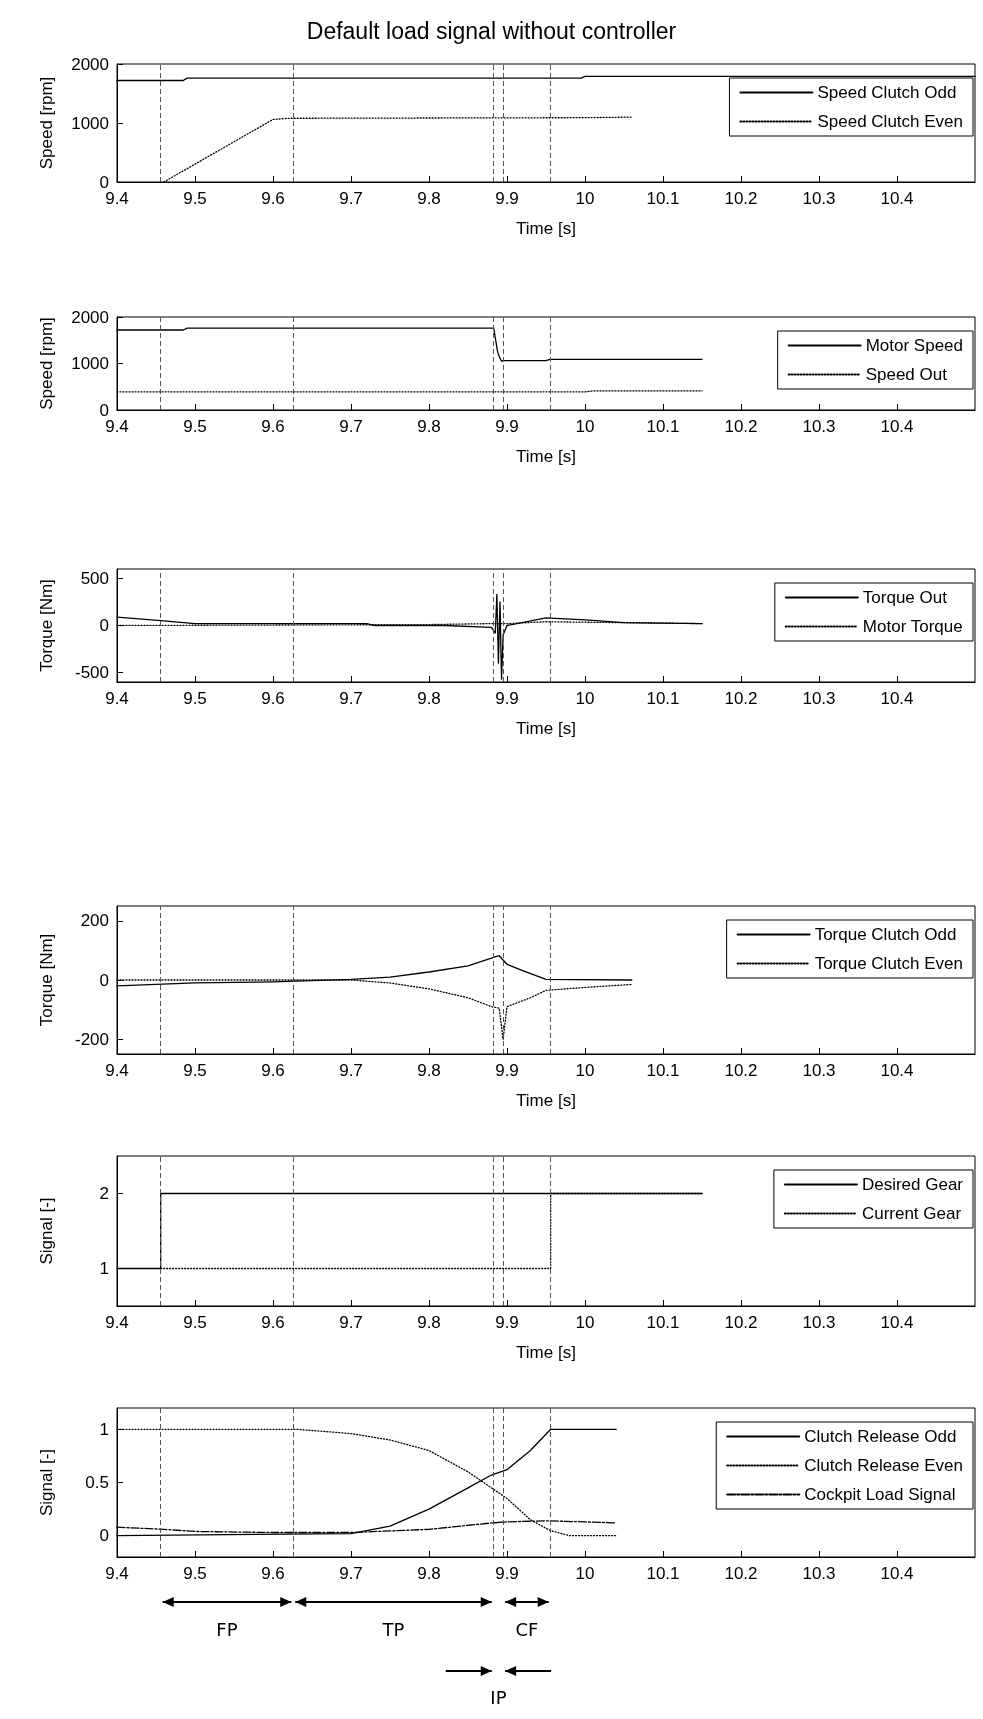 Image resolution: width=983 pixels, height=1719 pixels. Describe the element at coordinates (905, 597) in the screenshot. I see `legend-label: Torque Out` at that location.